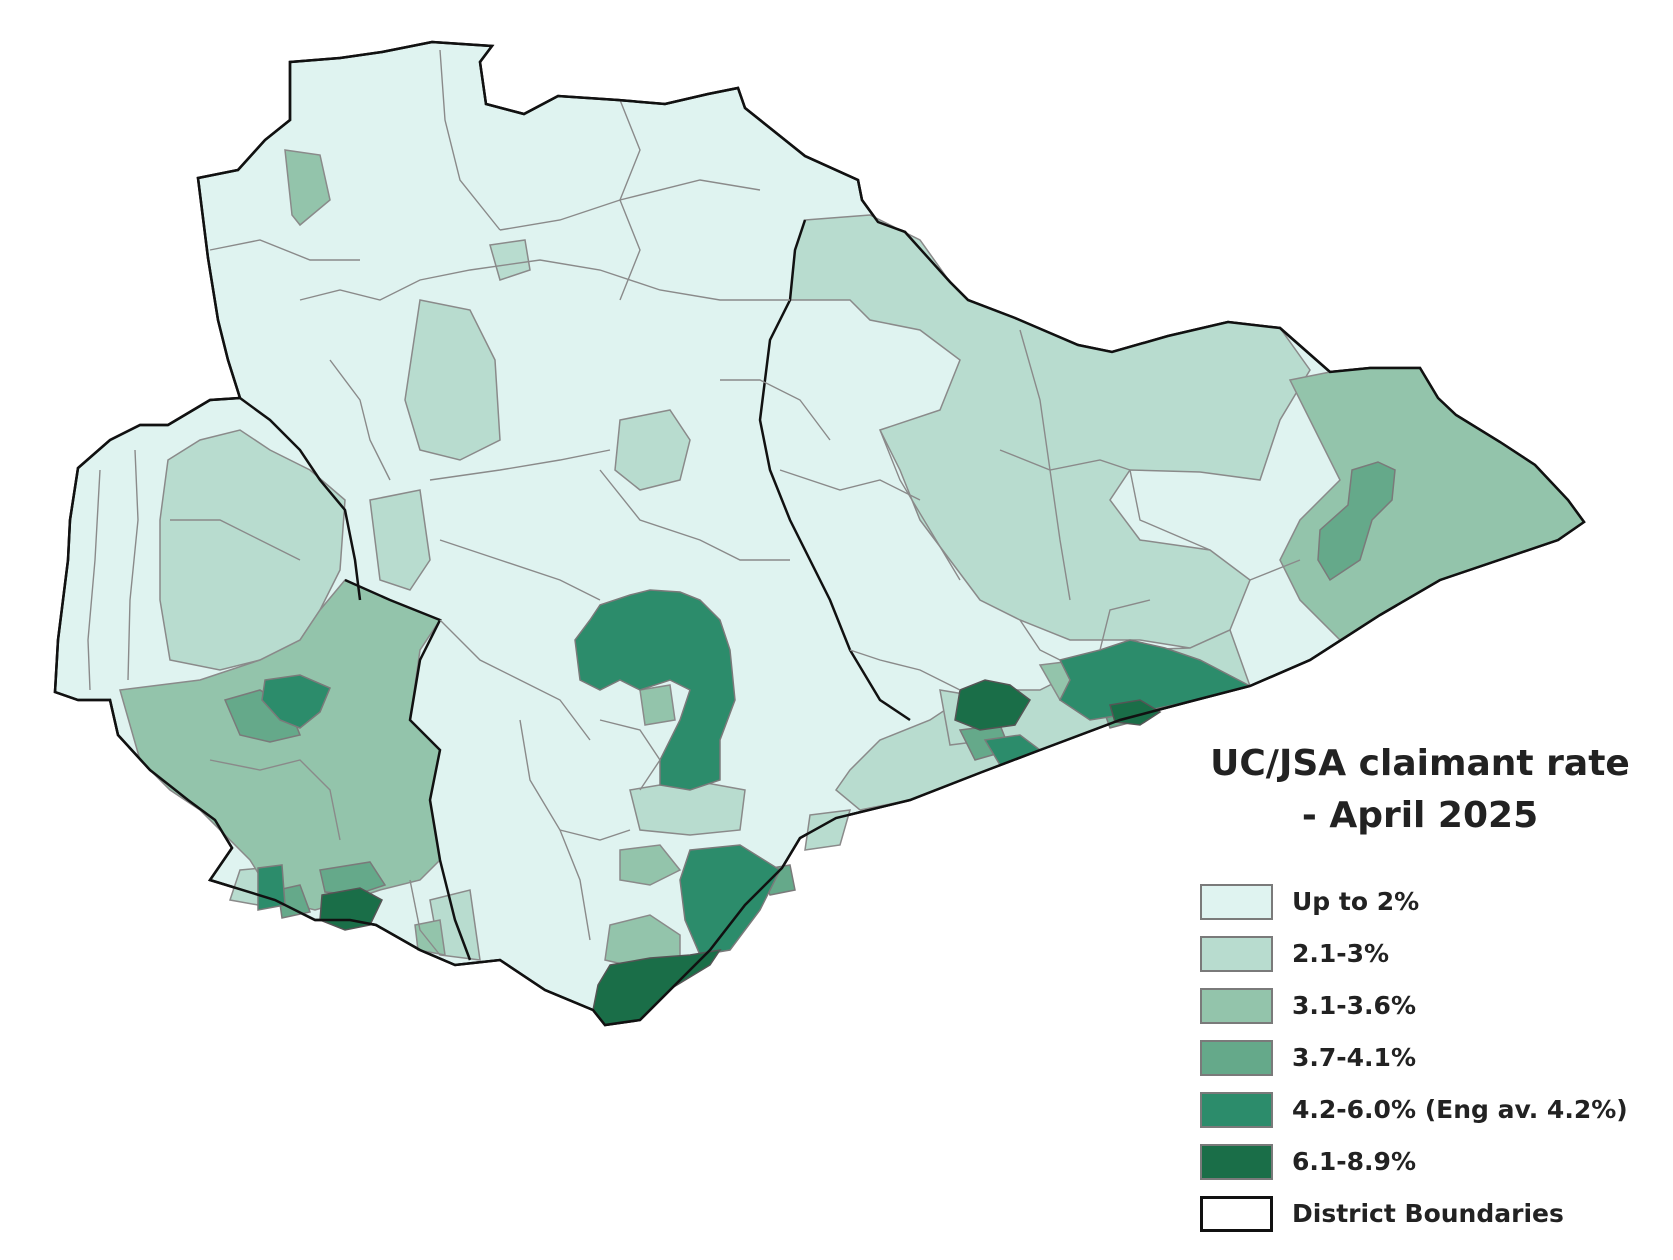  Describe the element at coordinates (1420, 790) in the screenshot. I see `map-title: UC/JSA claimant rate - April 2025` at that location.